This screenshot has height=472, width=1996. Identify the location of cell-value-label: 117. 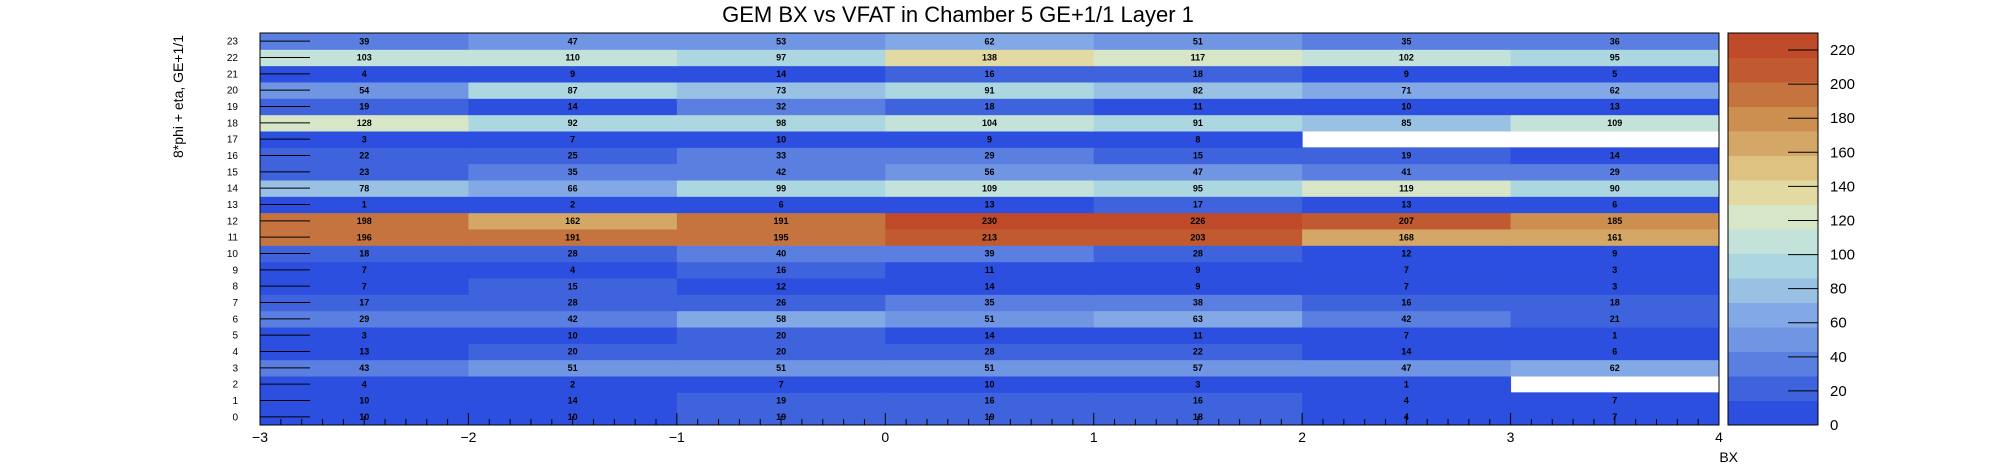
(1198, 58).